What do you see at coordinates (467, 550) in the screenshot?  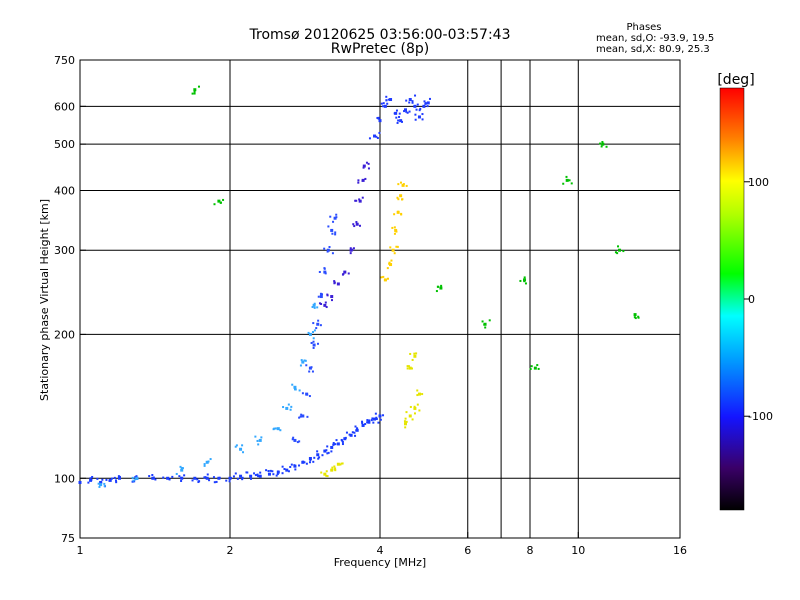 I see `x-tick-label: 6` at bounding box center [467, 550].